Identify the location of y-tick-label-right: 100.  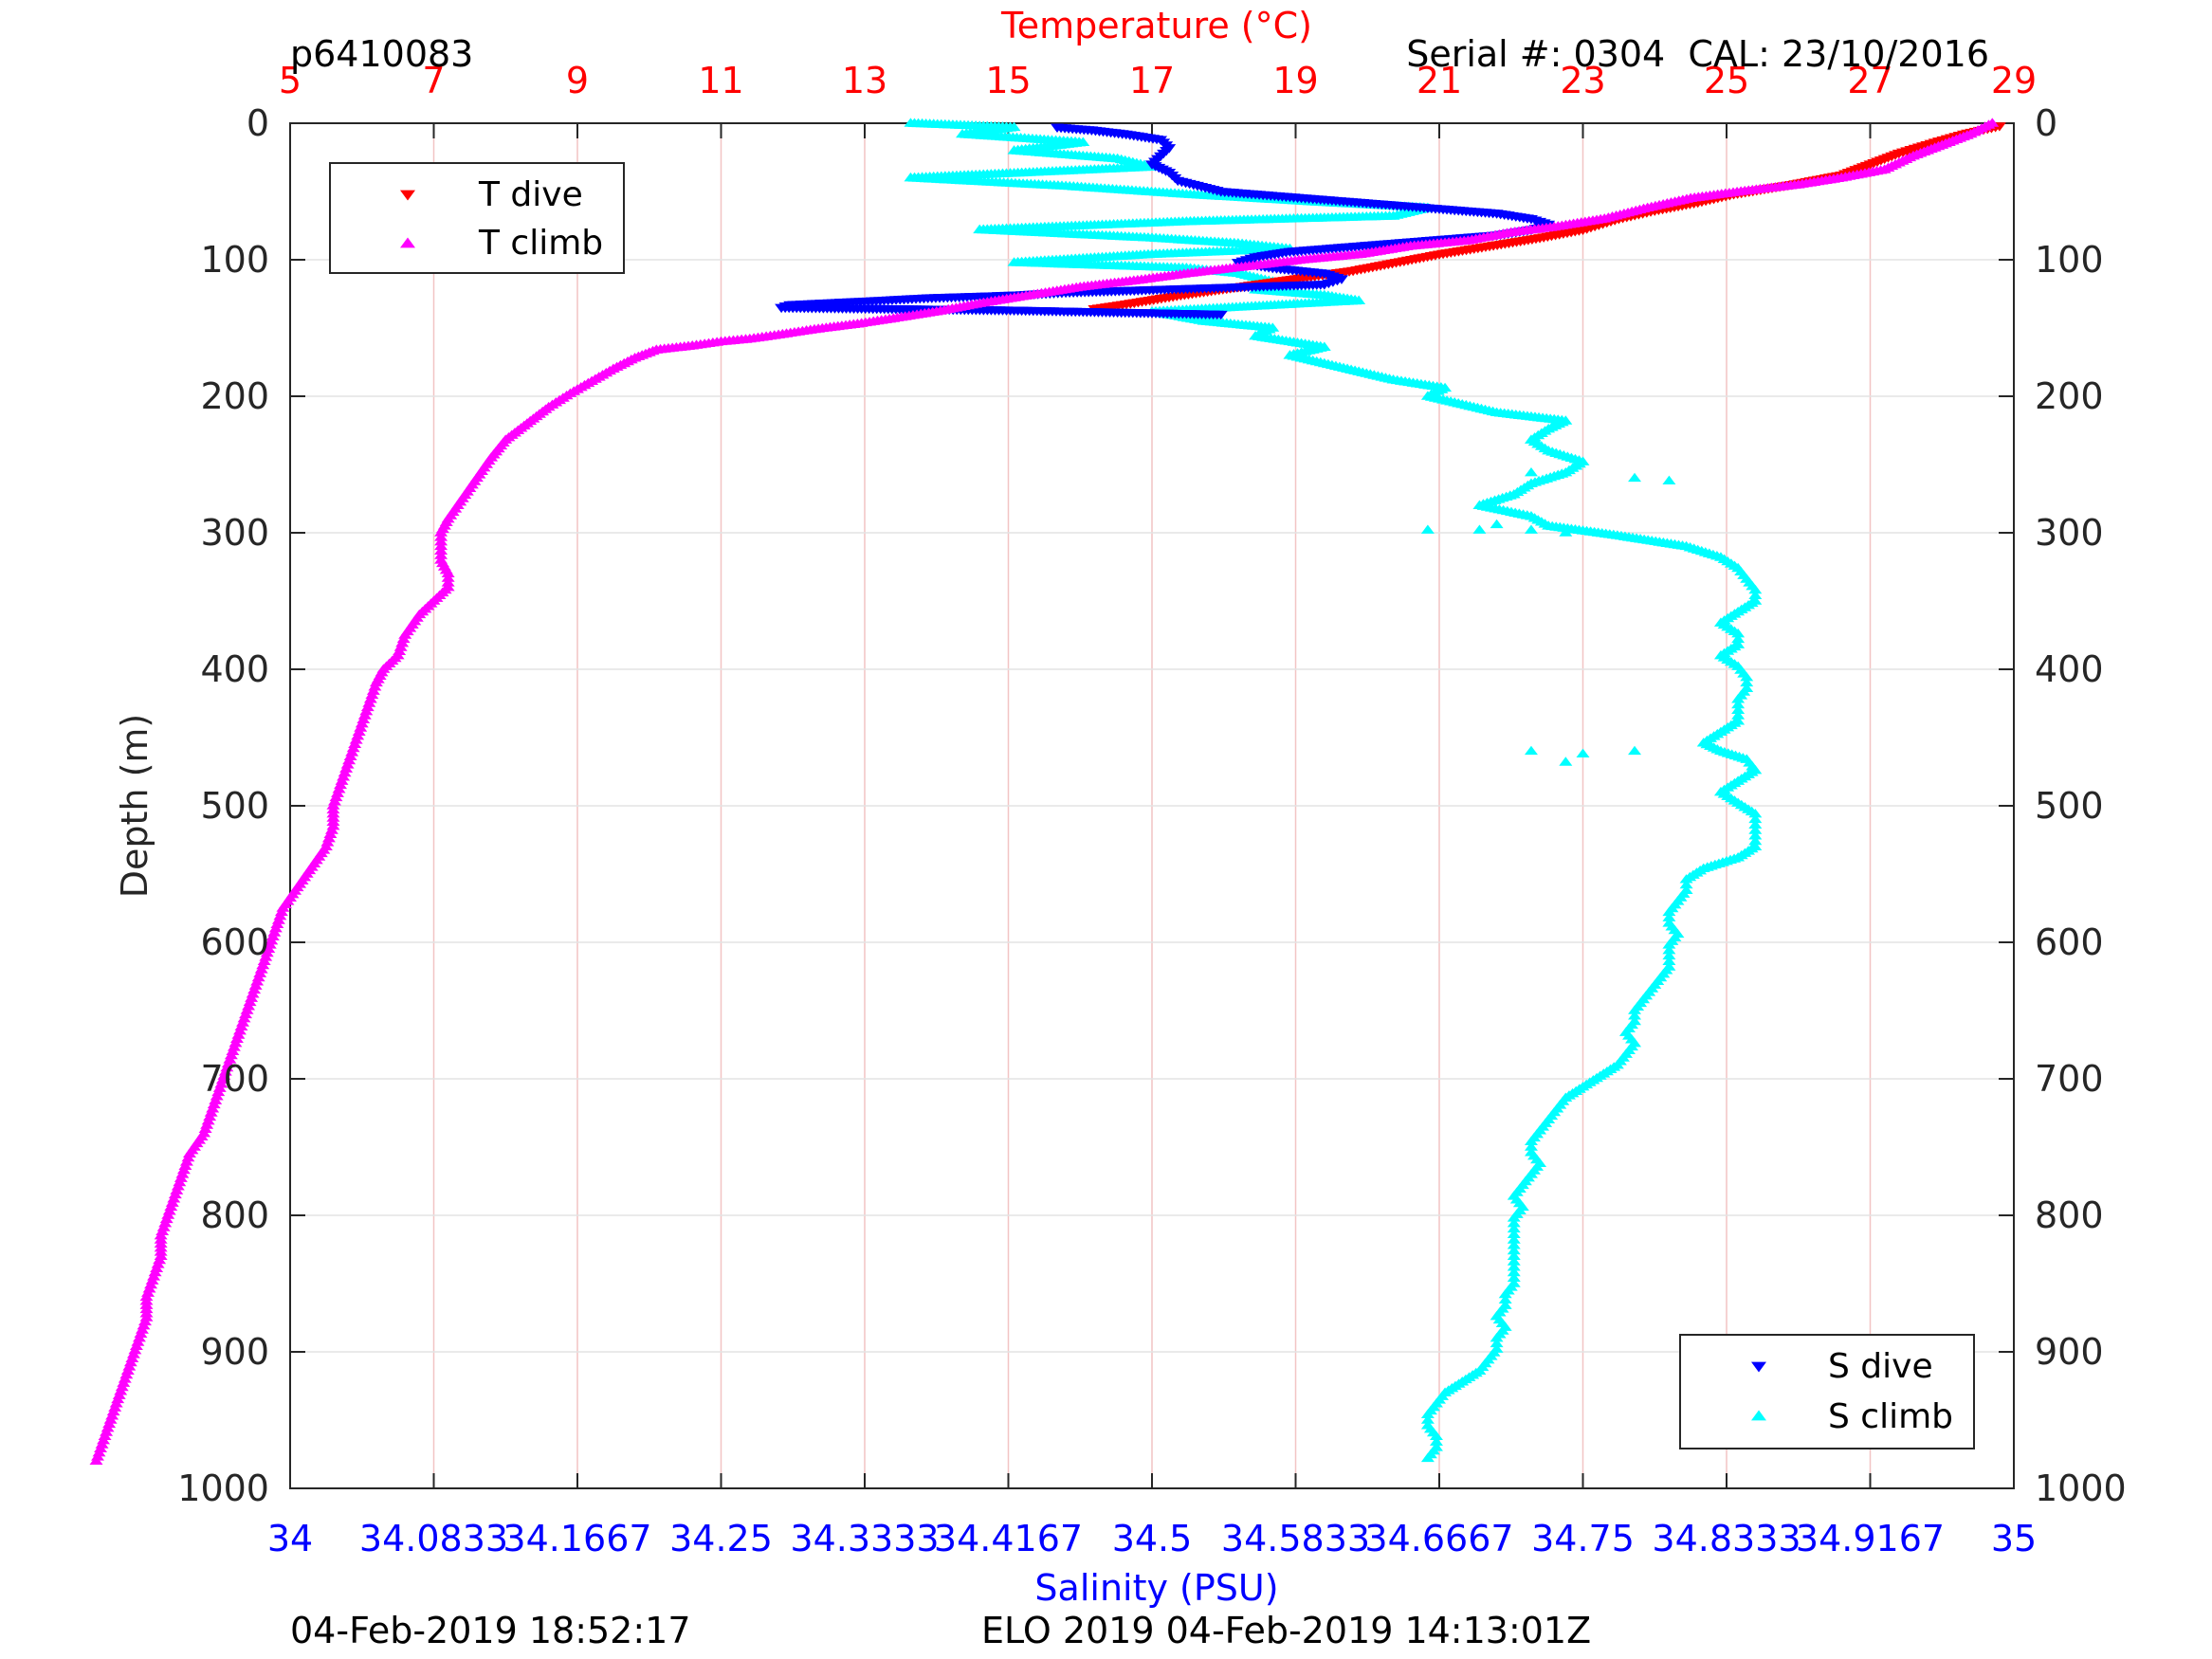
(2069, 260).